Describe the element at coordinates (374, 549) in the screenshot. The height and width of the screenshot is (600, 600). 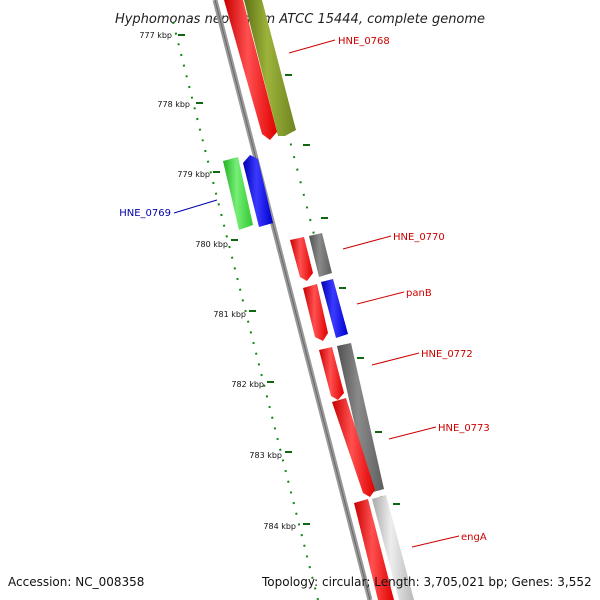
I see `cds-block-enga` at that location.